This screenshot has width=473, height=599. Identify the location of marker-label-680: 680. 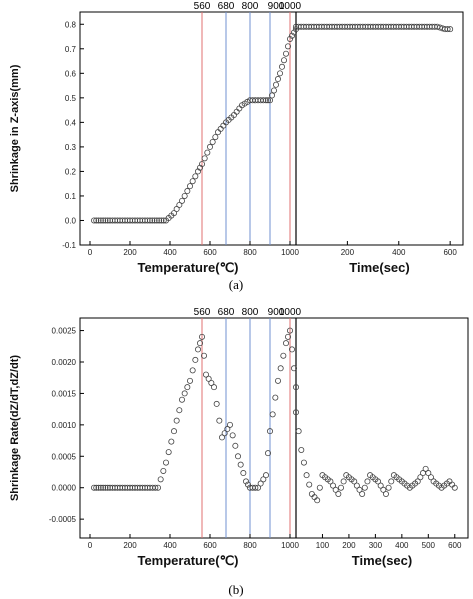
(226, 6).